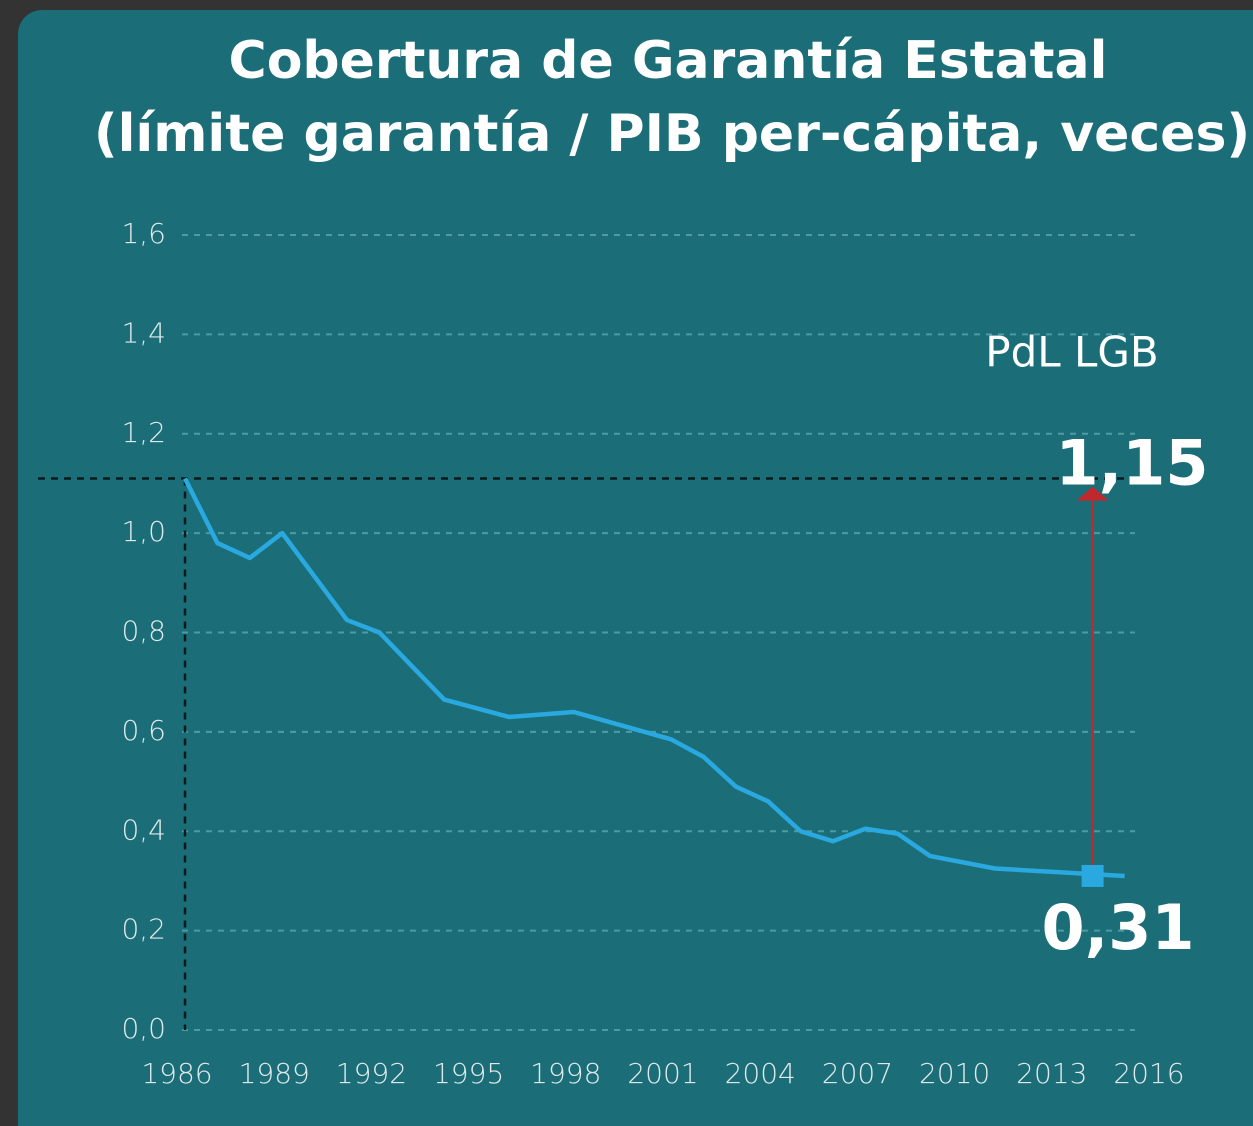 The height and width of the screenshot is (1126, 1253). I want to click on x-tick-label: 2001, so click(662, 1073).